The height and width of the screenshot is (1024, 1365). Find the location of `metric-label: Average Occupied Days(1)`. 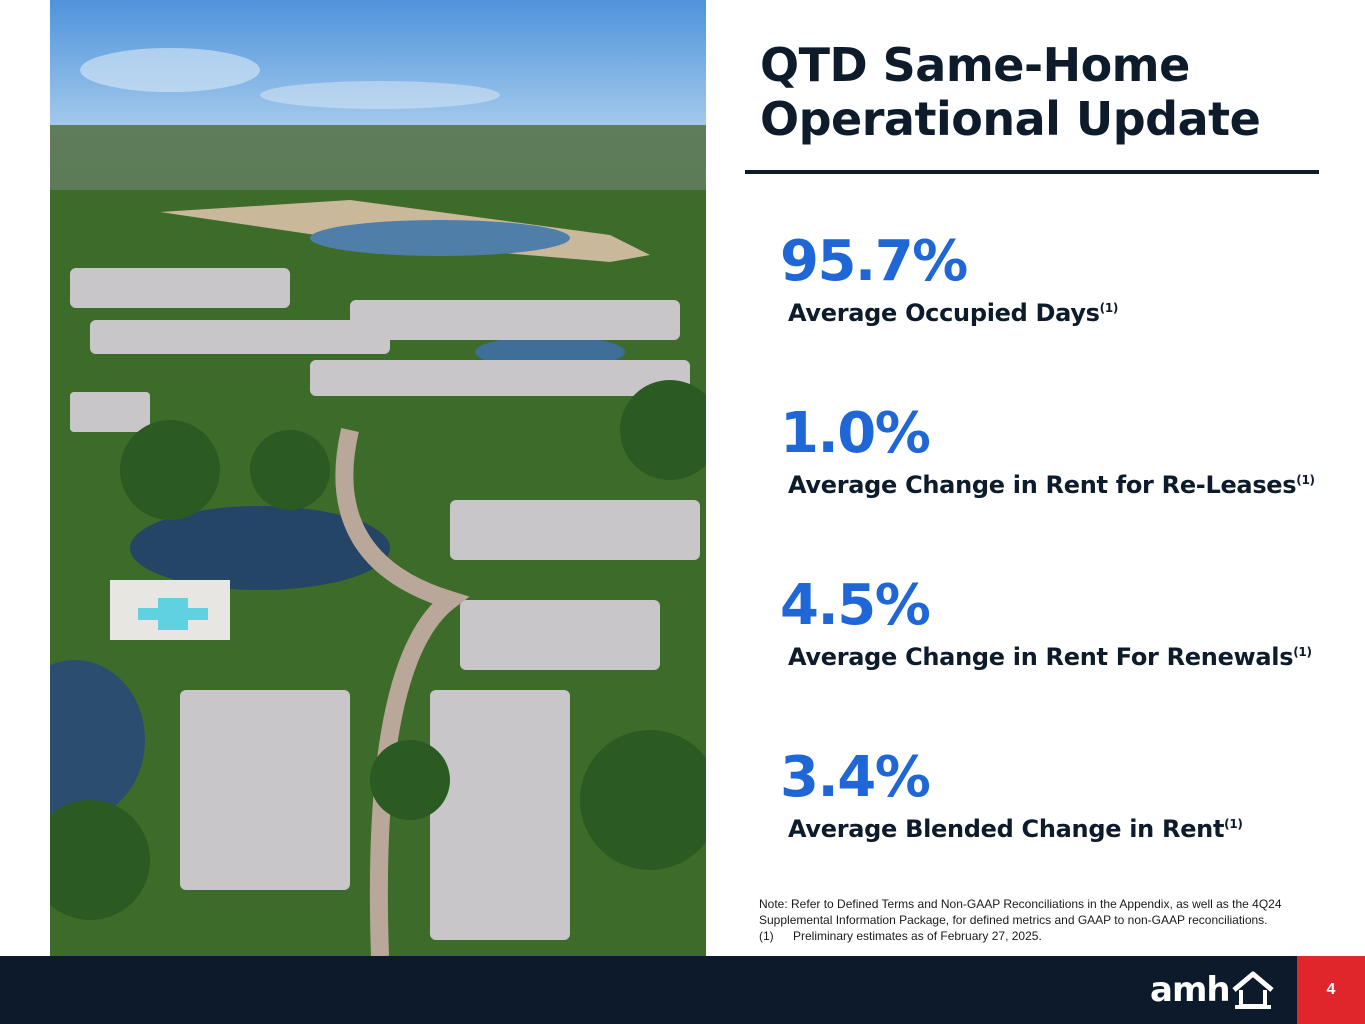

metric-label: Average Occupied Days(1) is located at coordinates (953, 313).